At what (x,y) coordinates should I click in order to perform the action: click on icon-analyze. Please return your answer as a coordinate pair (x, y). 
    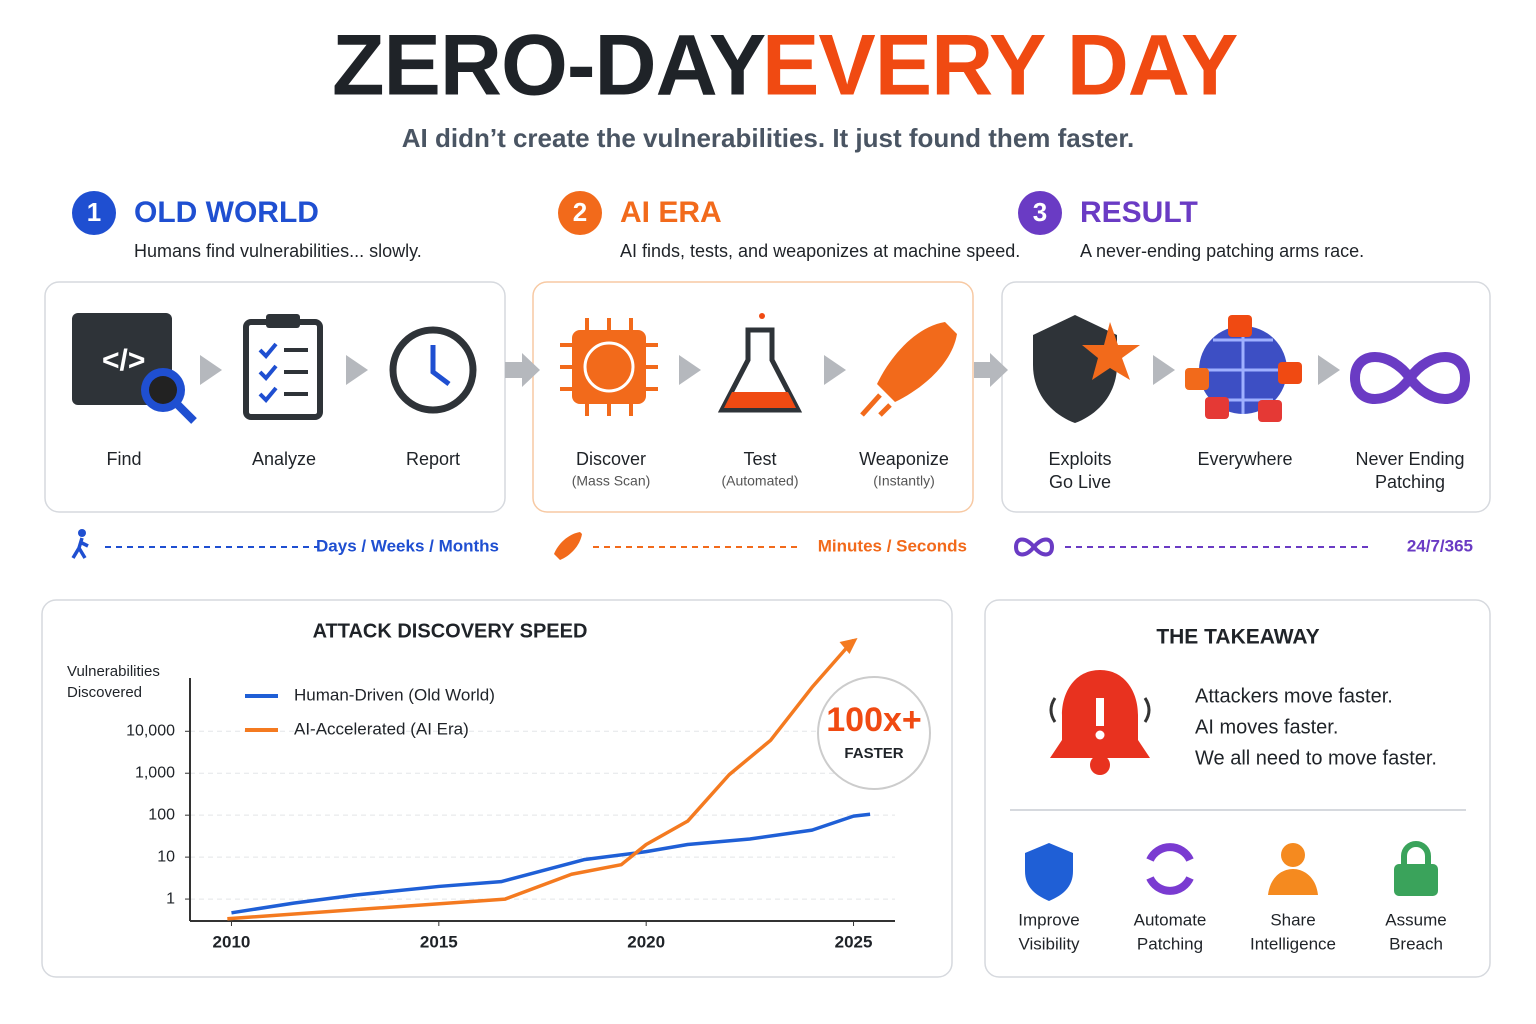
    Looking at the image, I should click on (283, 367).